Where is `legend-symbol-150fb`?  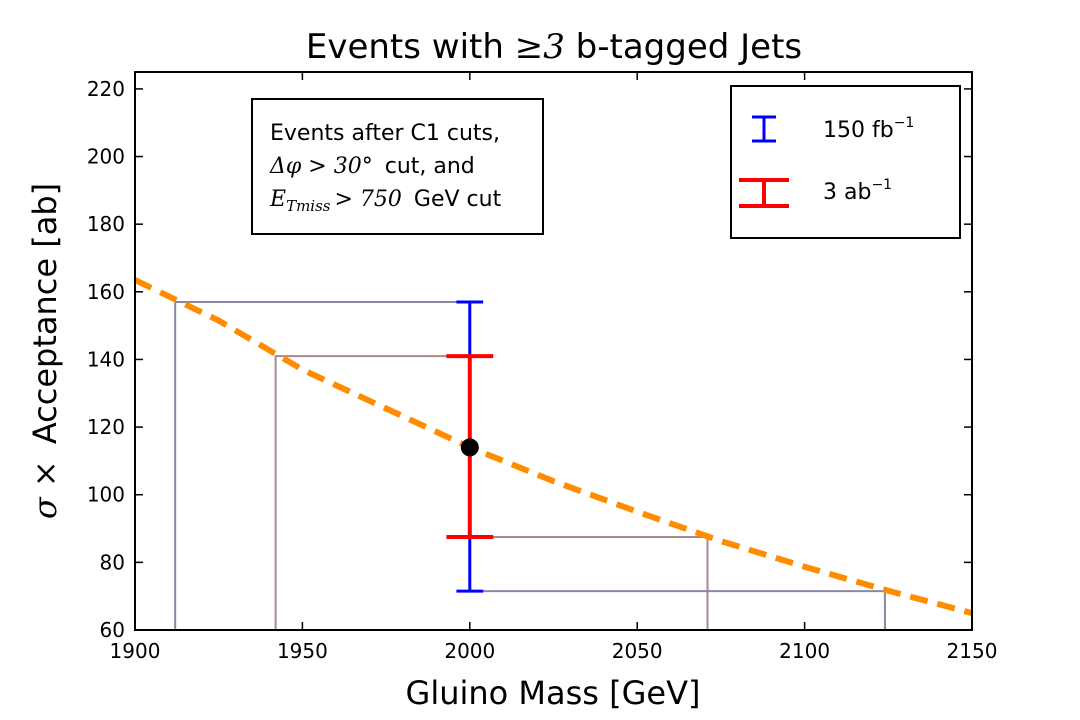
legend-symbol-150fb is located at coordinates (764, 129).